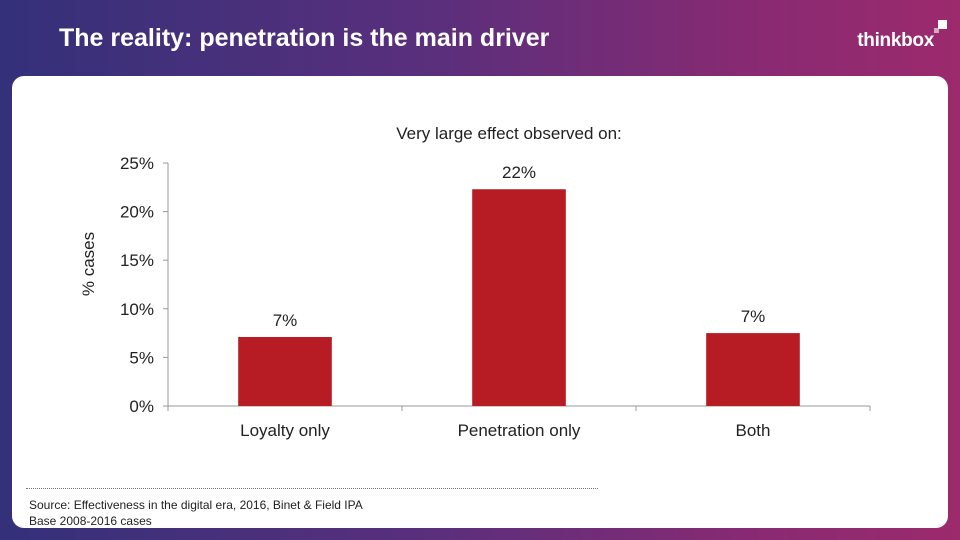 The width and height of the screenshot is (960, 540). What do you see at coordinates (753, 430) in the screenshot?
I see `x-category-label: Both` at bounding box center [753, 430].